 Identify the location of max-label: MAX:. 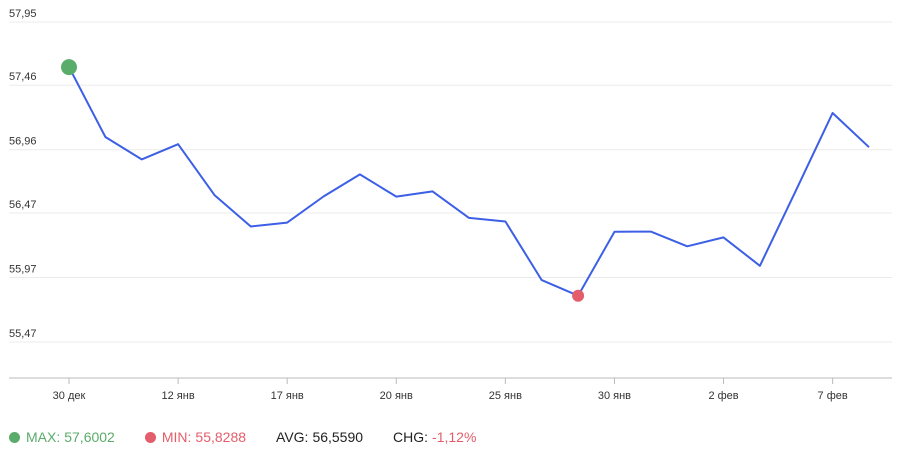
(43, 437).